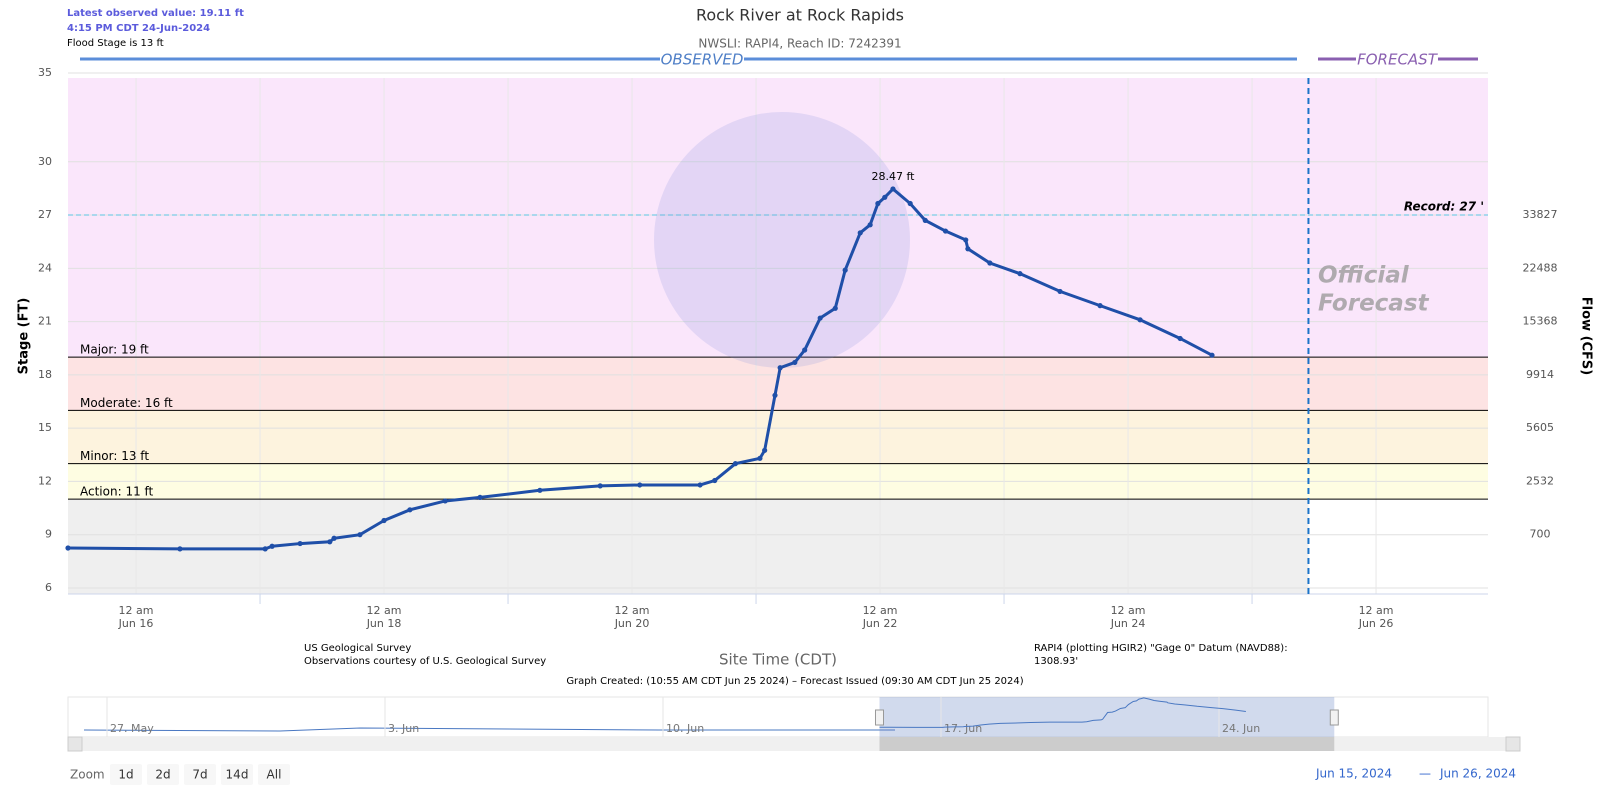  Describe the element at coordinates (138, 28) in the screenshot. I see `latest-time: 4:15 PM CDT 24-Jun-2024` at that location.